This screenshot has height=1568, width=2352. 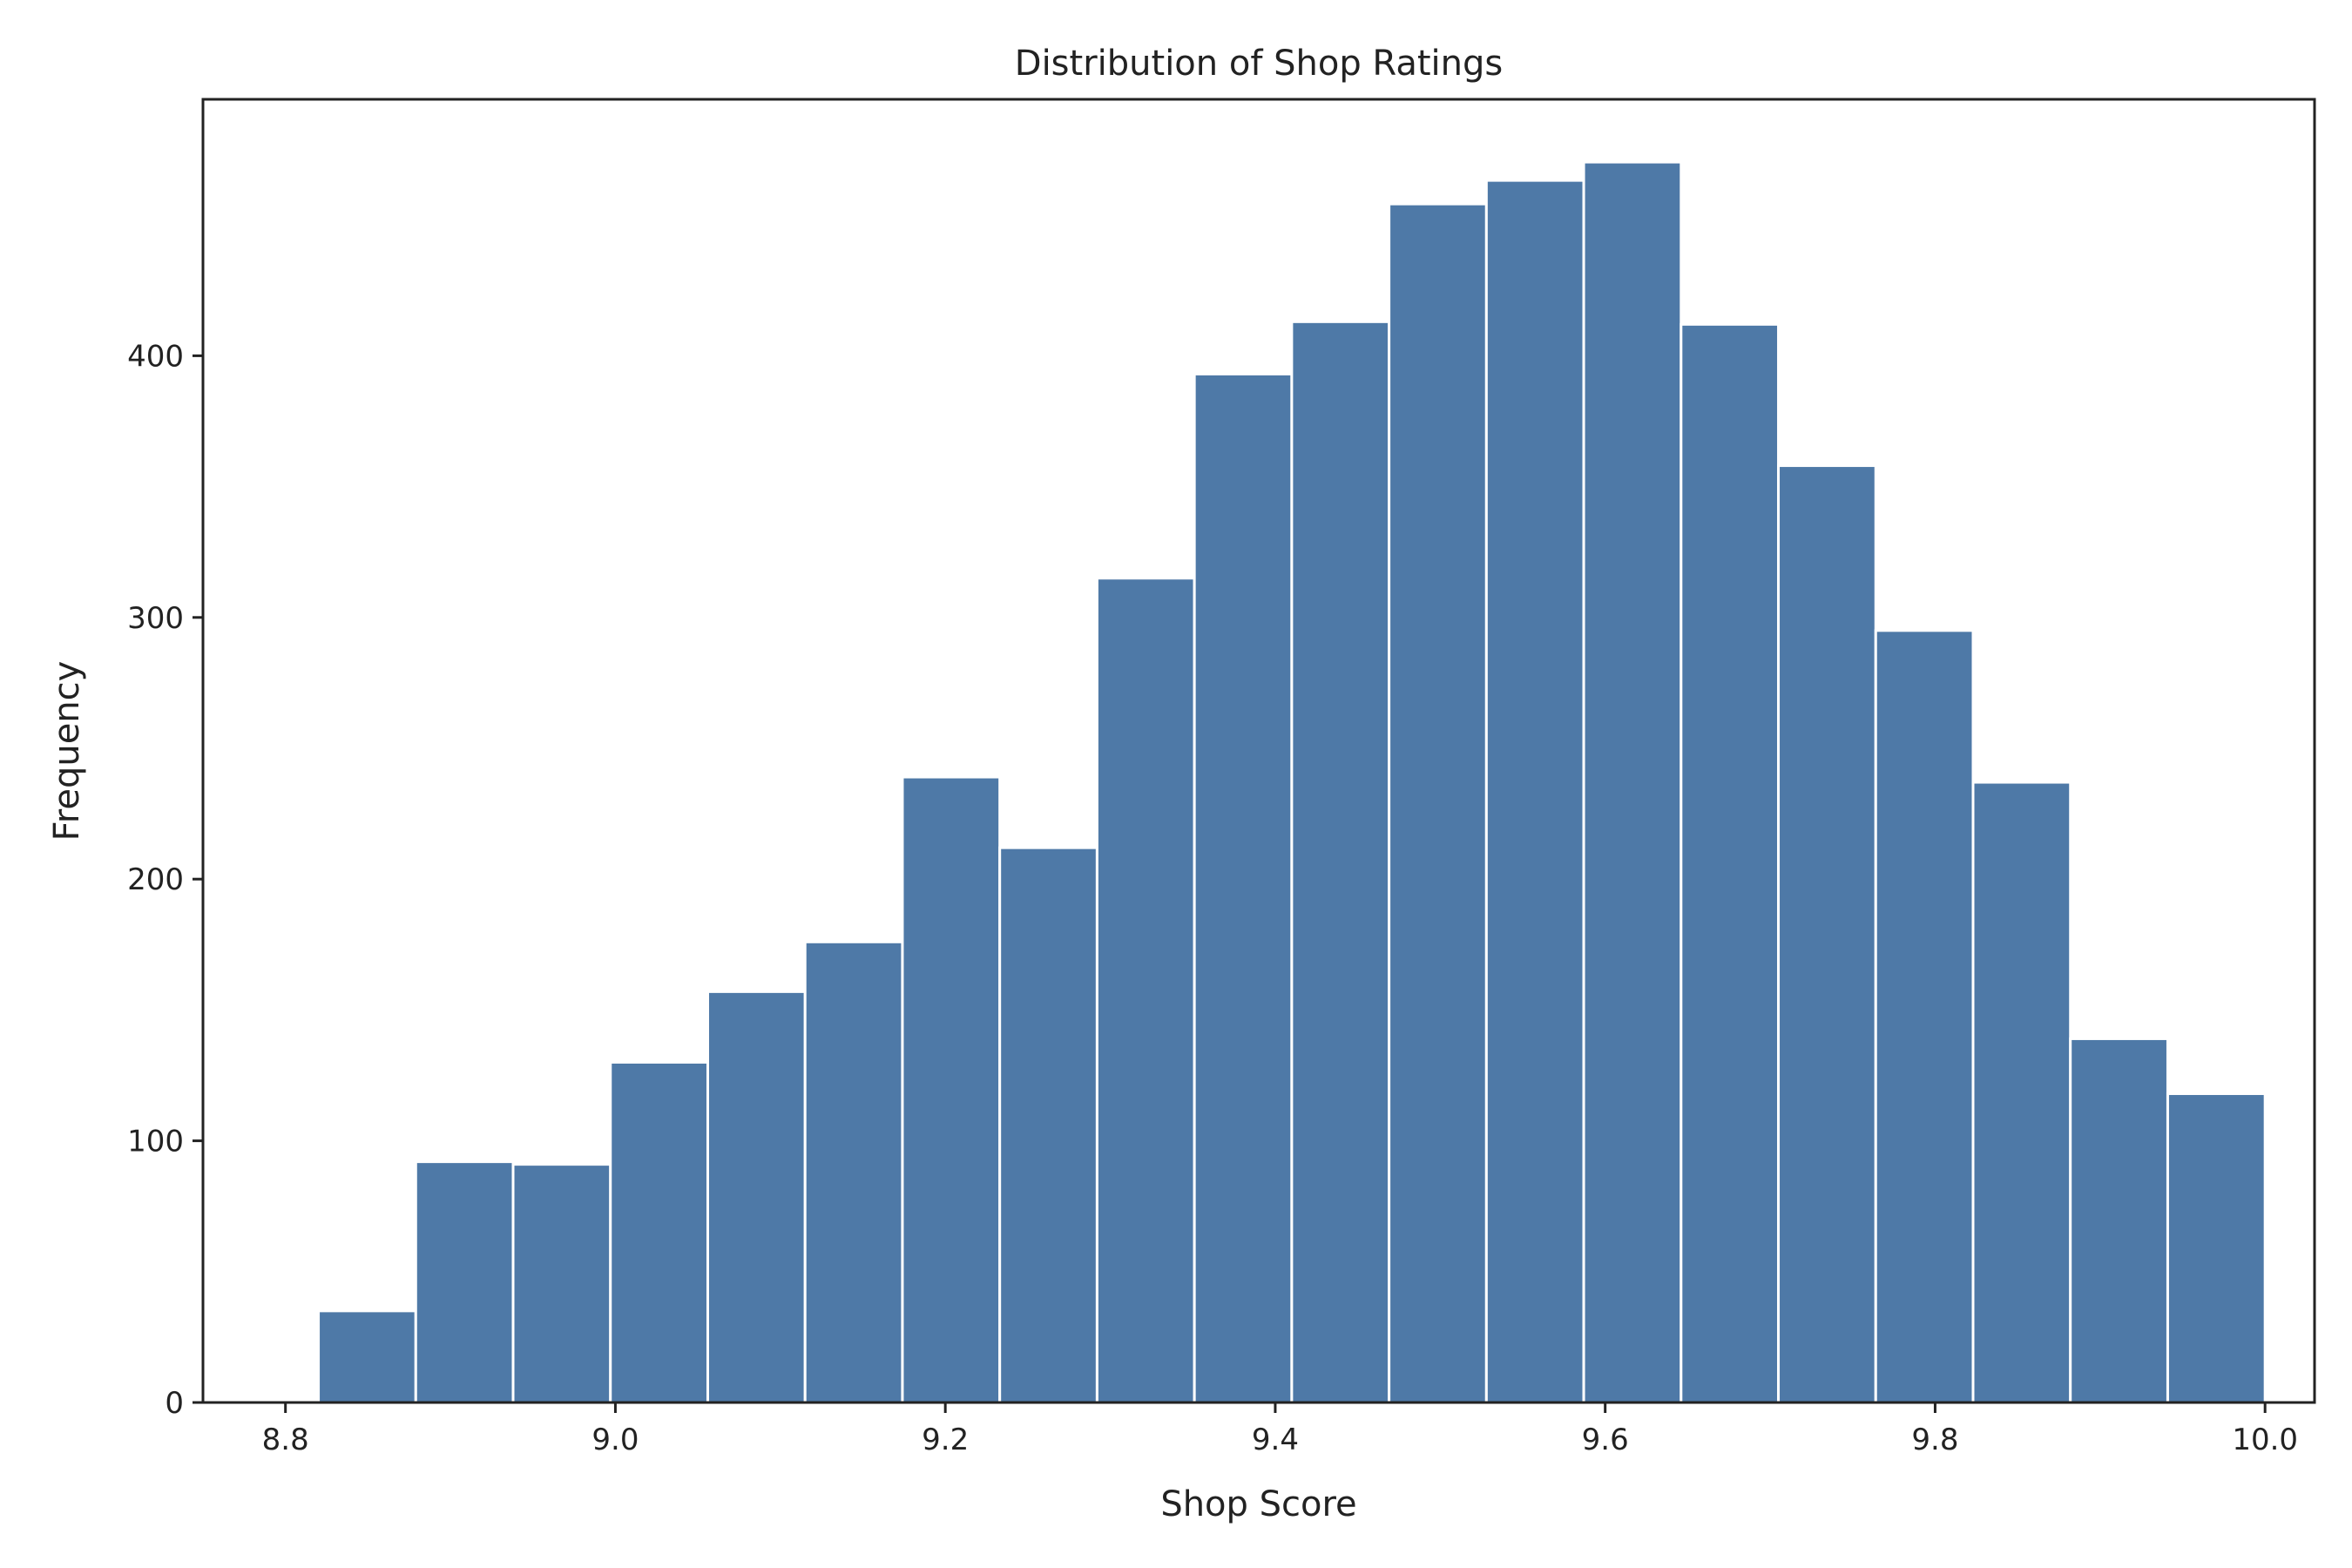 I want to click on x-tick-label: 9.0, so click(x=615, y=1440).